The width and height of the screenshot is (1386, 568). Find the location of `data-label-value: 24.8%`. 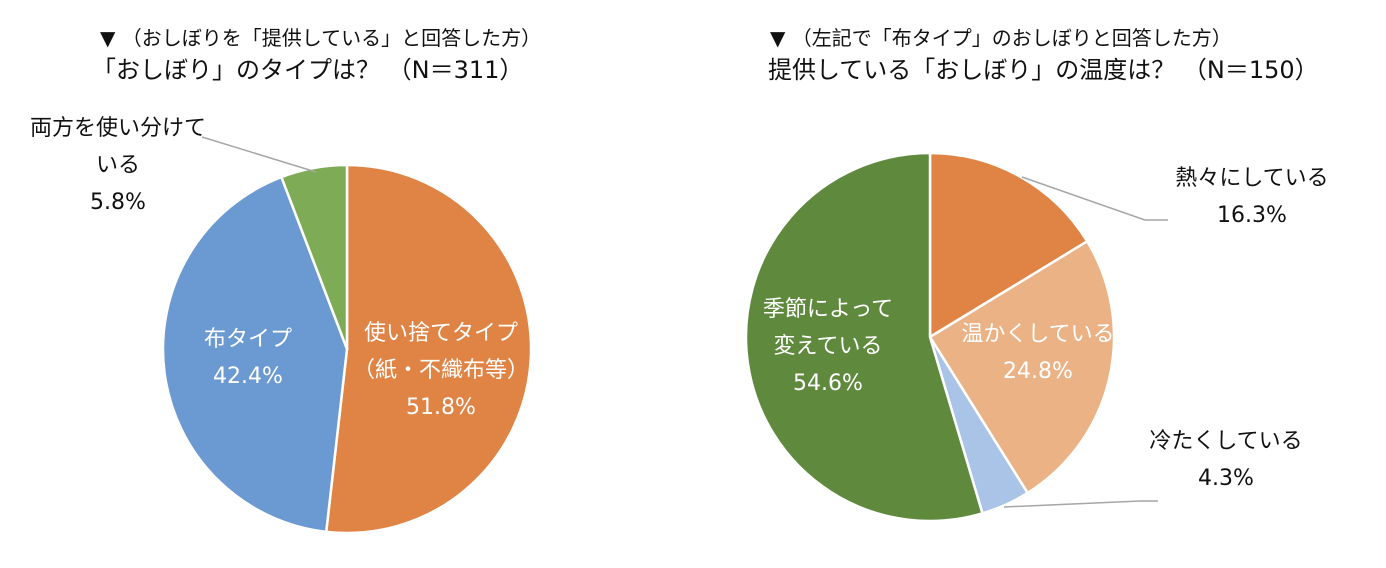

data-label-value: 24.8% is located at coordinates (1038, 371).